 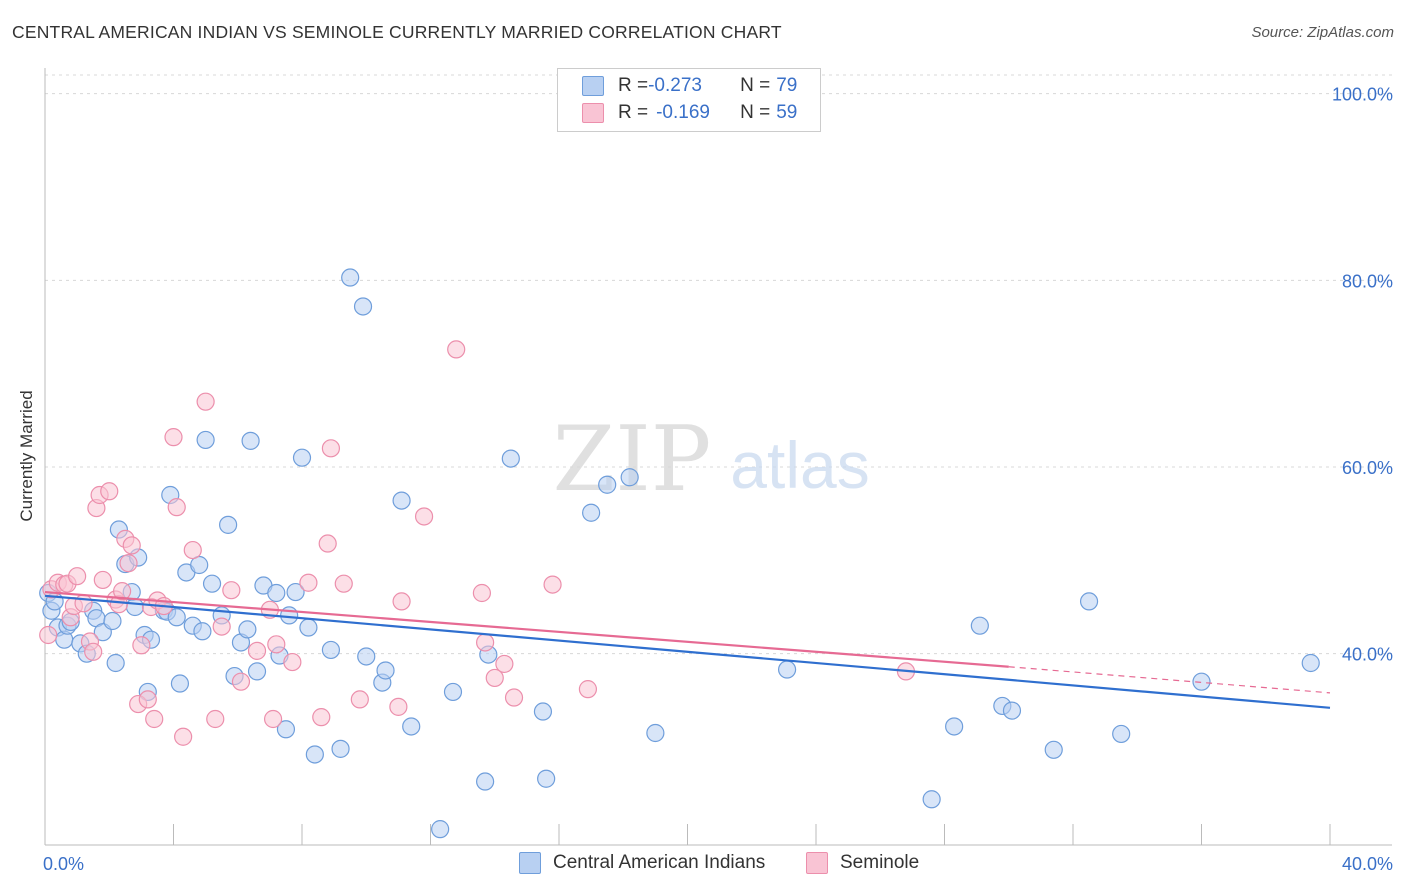 I want to click on legend-item-central-american-indians: Central American Indians, so click(x=642, y=863).